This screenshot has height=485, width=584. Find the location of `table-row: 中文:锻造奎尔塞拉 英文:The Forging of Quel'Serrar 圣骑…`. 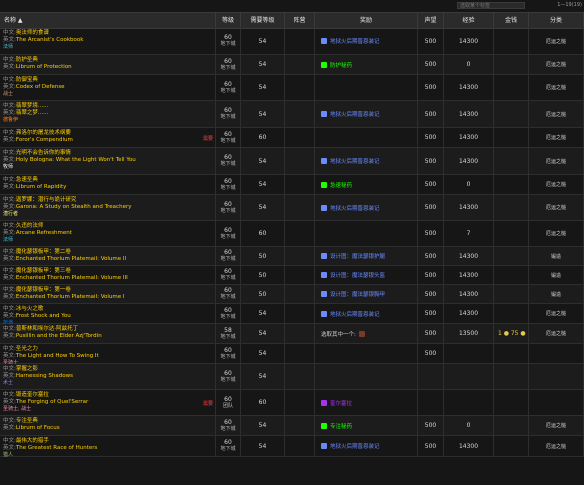

table-row: 中文:锻造奎尔塞拉 英文:The Forging of Quel'Serrar 圣骑… is located at coordinates (292, 403).